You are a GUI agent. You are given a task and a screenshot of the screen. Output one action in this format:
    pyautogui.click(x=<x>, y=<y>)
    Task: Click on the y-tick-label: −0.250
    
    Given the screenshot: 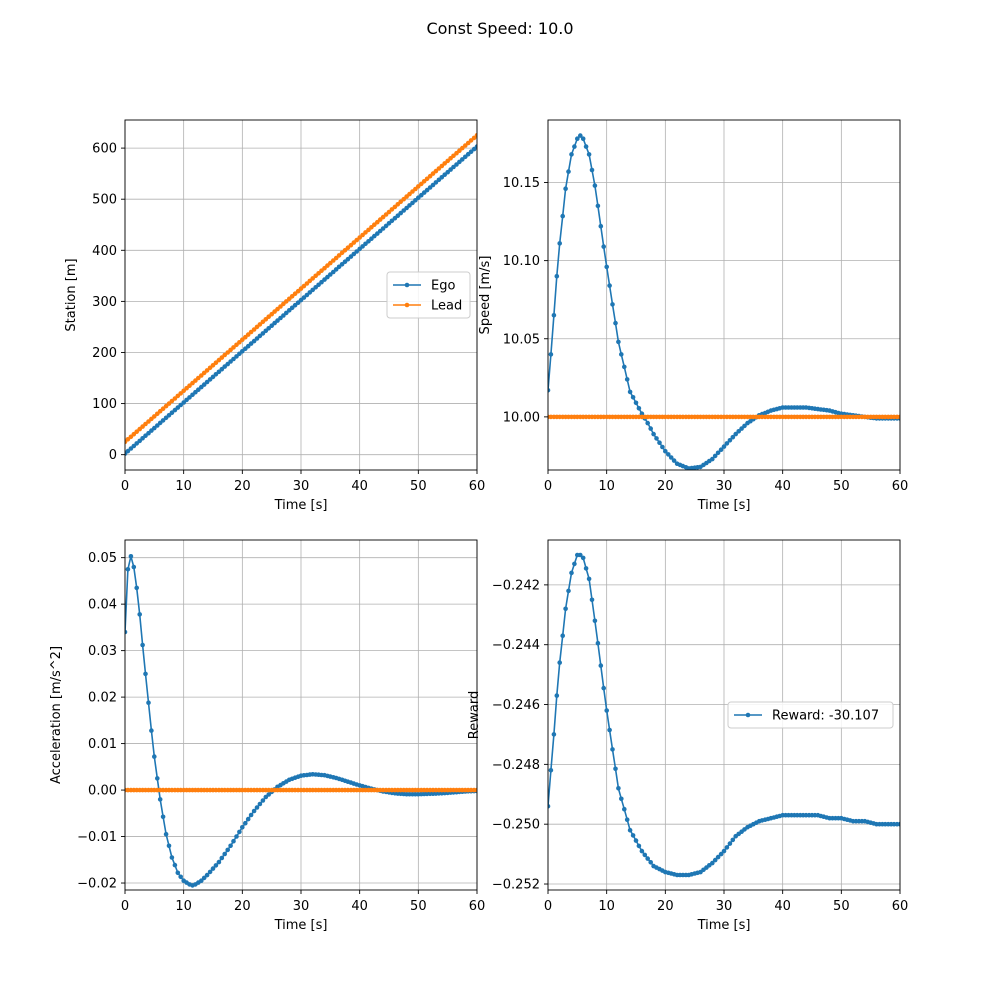 What is the action you would take?
    pyautogui.click(x=516, y=825)
    